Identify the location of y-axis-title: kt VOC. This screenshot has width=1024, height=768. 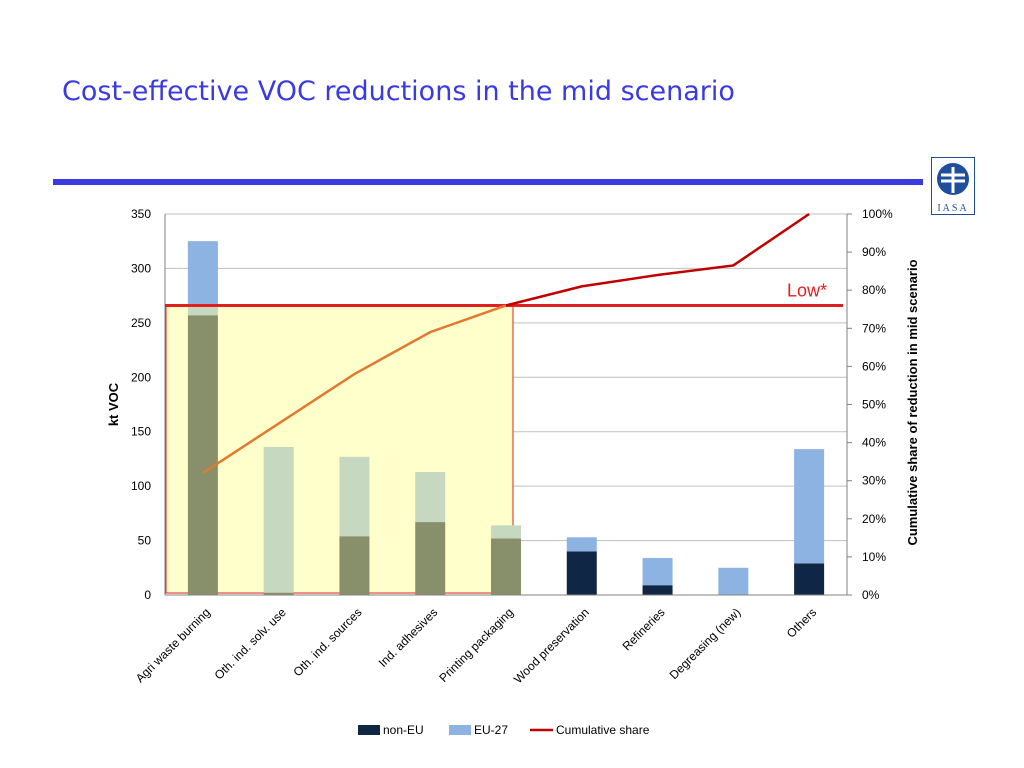
(113, 404).